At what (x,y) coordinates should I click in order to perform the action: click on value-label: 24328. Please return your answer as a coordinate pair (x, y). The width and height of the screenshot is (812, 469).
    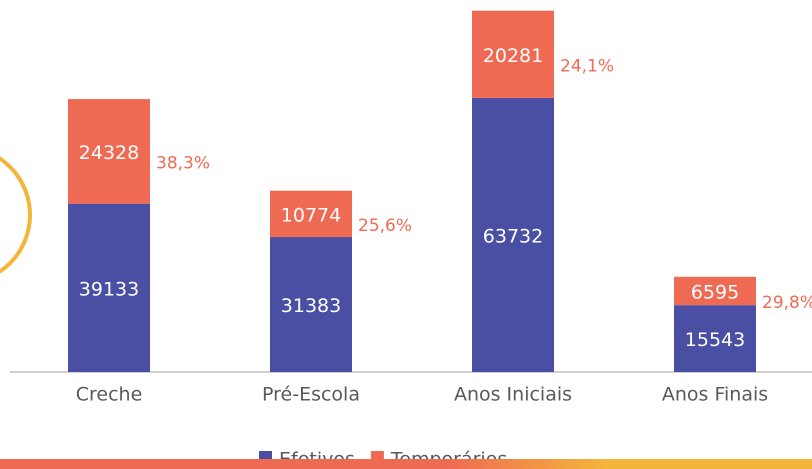
    Looking at the image, I should click on (109, 153).